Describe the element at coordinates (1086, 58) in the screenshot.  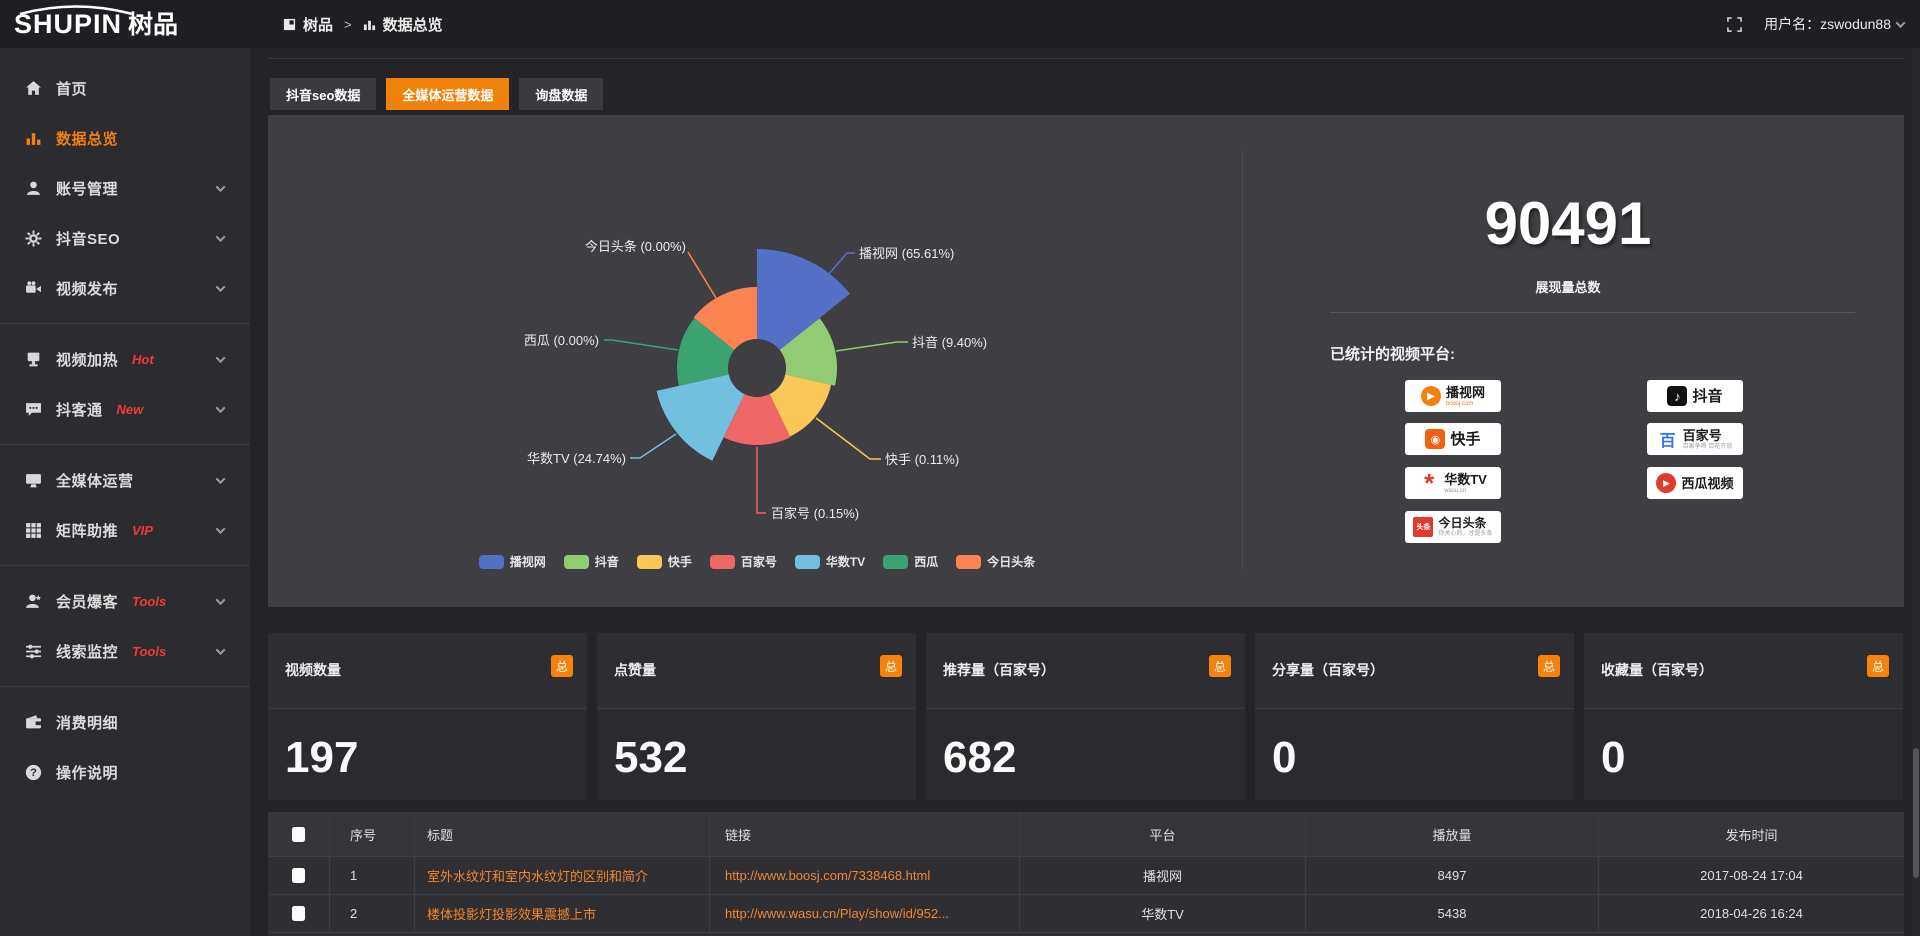
I see `header-divider` at that location.